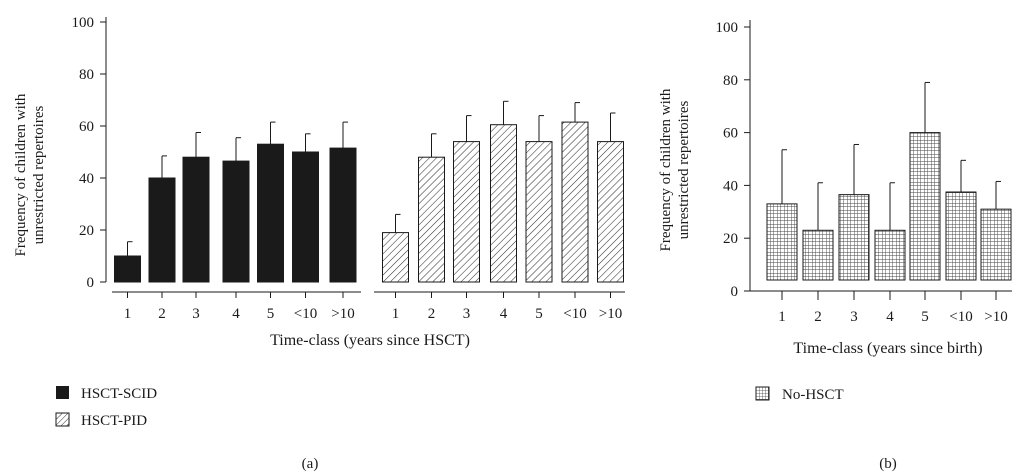  I want to click on no-hsct-x-tick-label-1: 1, so click(782, 317).